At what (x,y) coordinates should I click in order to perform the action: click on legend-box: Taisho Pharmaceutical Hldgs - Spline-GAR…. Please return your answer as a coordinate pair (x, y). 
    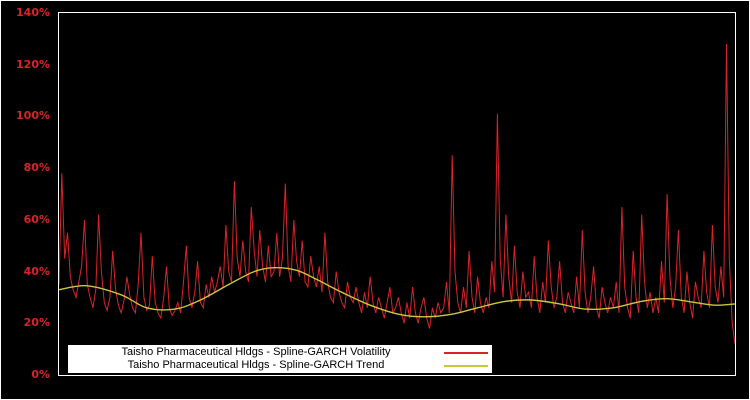
    Looking at the image, I should click on (280, 359).